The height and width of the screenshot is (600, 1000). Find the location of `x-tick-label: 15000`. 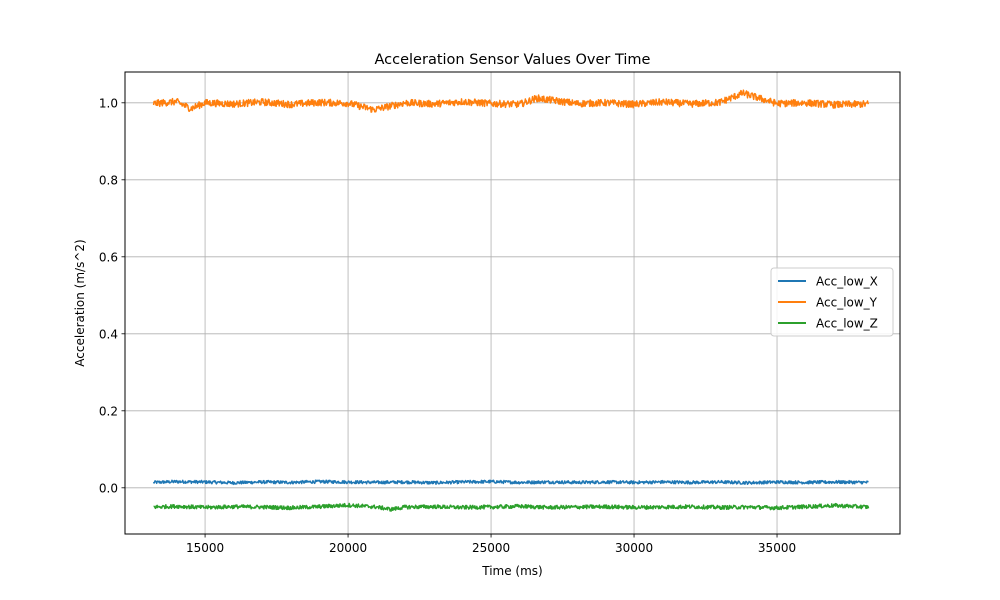

x-tick-label: 15000 is located at coordinates (205, 548).